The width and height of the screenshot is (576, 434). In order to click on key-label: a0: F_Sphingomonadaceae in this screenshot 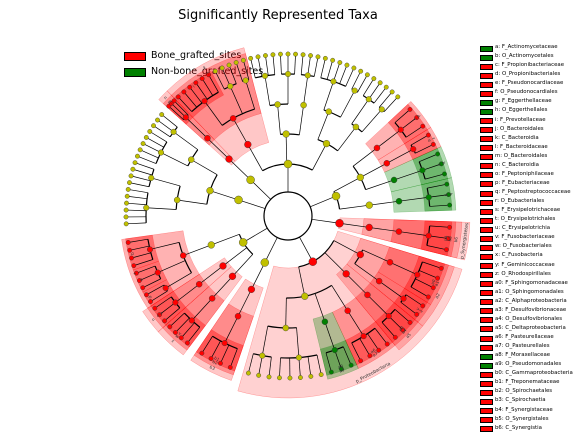, I will do `click(531, 283)`.